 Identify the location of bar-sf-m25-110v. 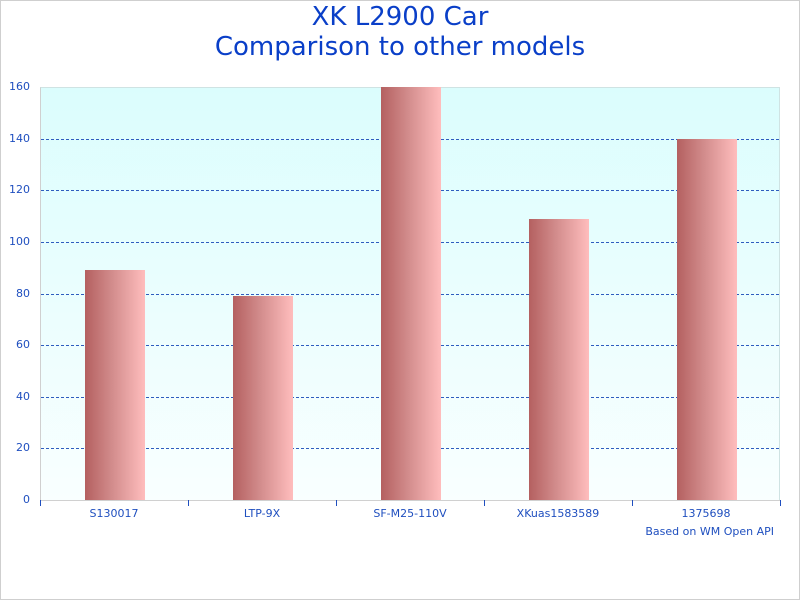
(411, 293).